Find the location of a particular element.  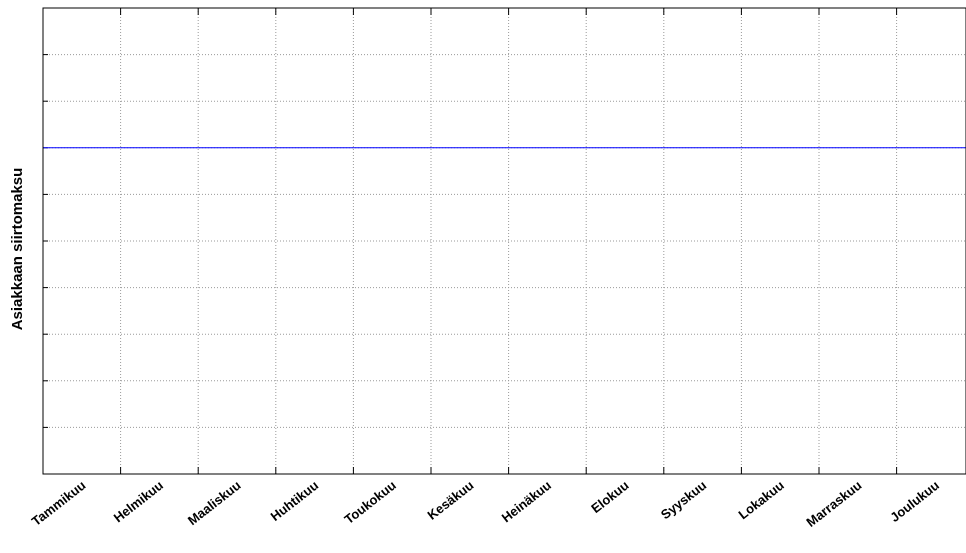

x-tick-label: Heinäkuu is located at coordinates (526, 502).